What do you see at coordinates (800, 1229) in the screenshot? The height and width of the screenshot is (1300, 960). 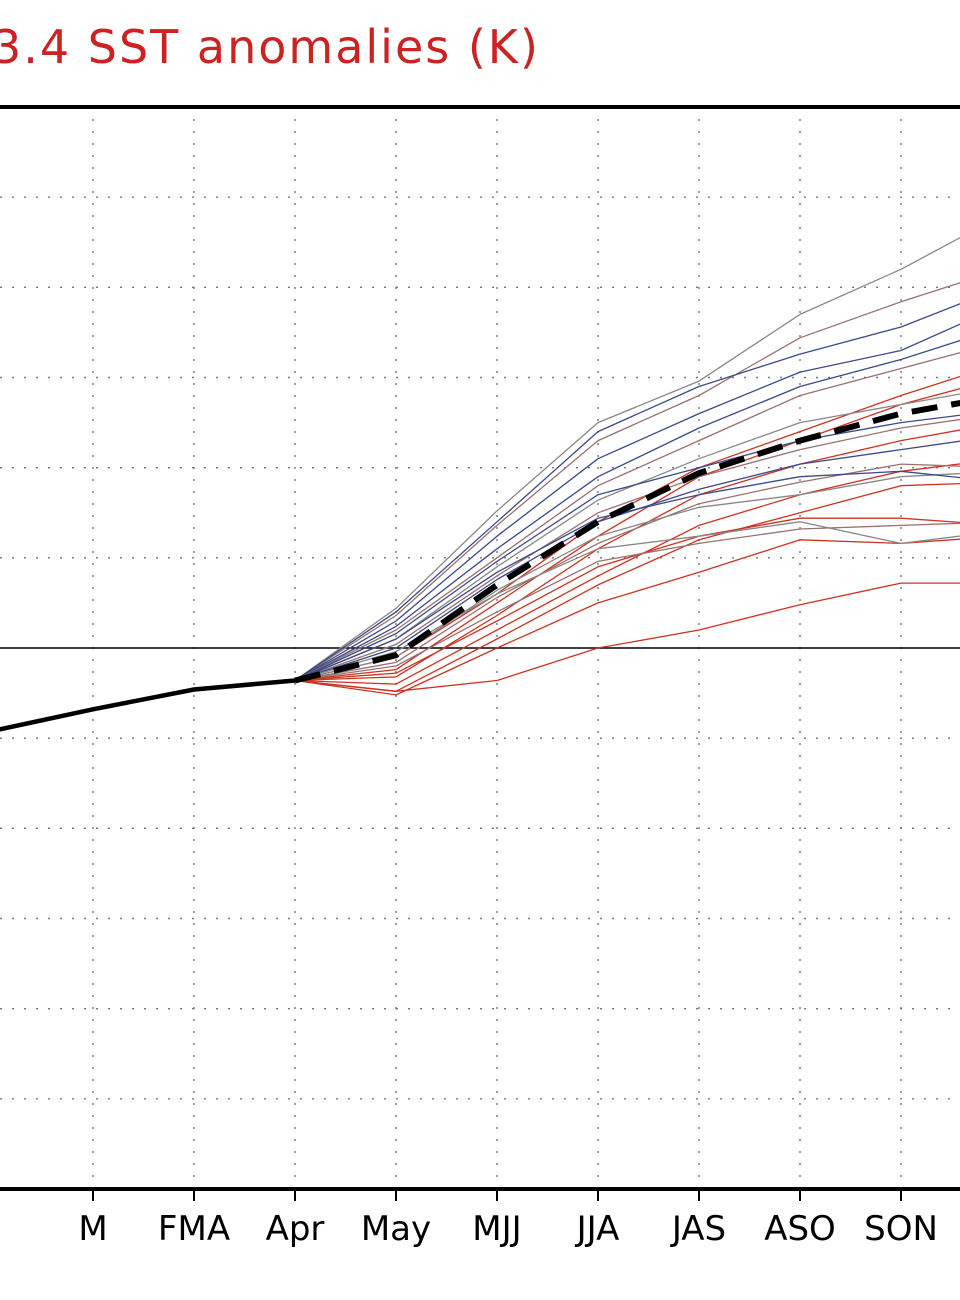 I see `x-tick-label: ASO` at bounding box center [800, 1229].